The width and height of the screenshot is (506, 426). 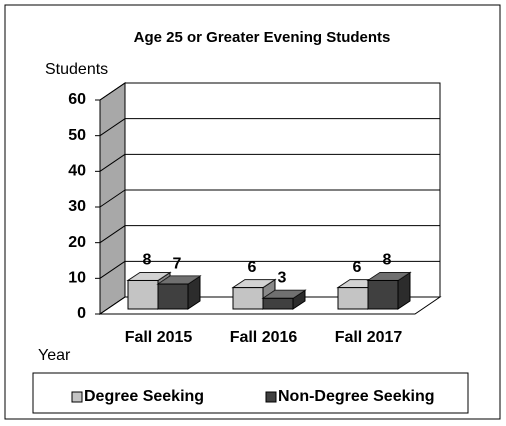 What do you see at coordinates (81, 313) in the screenshot?
I see `y-tick-label: 0` at bounding box center [81, 313].